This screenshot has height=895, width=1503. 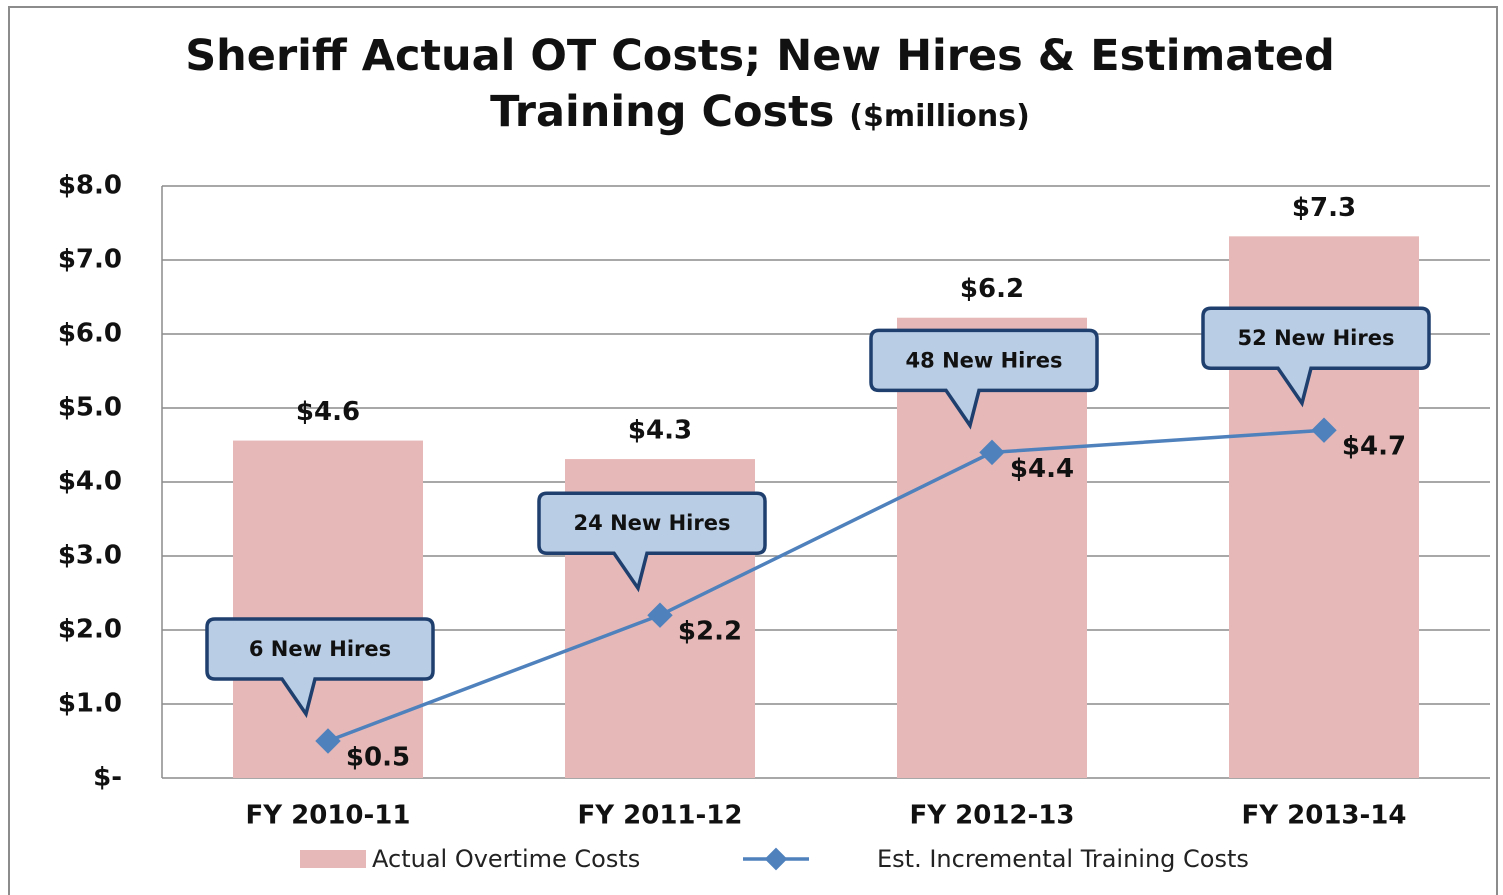 I want to click on bar-value-label: $4.6, so click(x=328, y=412).